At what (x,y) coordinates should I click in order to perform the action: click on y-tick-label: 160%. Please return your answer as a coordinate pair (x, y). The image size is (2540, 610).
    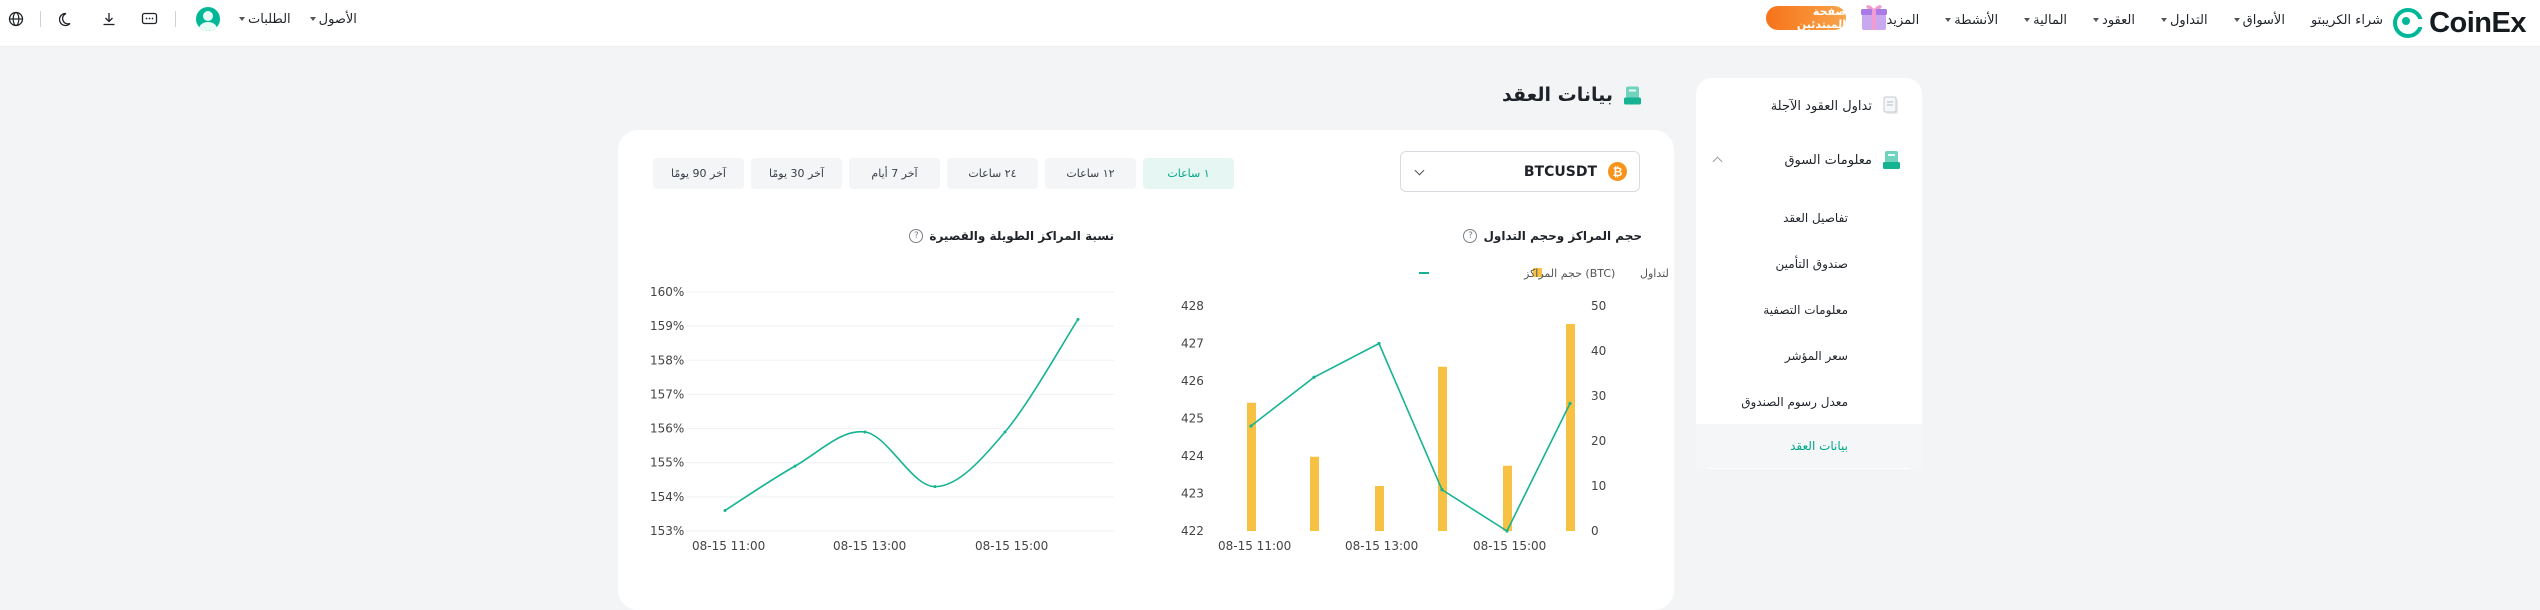
    Looking at the image, I should click on (667, 292).